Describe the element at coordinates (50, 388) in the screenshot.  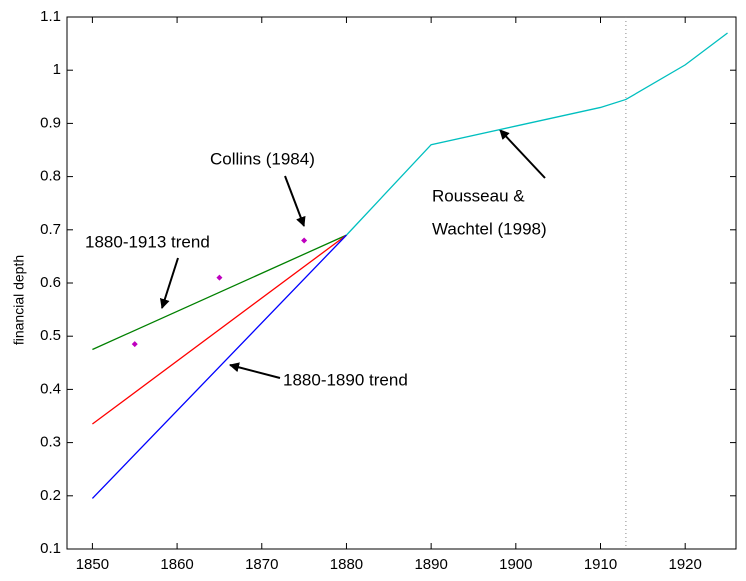
I see `y-tick-label: 0.4` at that location.